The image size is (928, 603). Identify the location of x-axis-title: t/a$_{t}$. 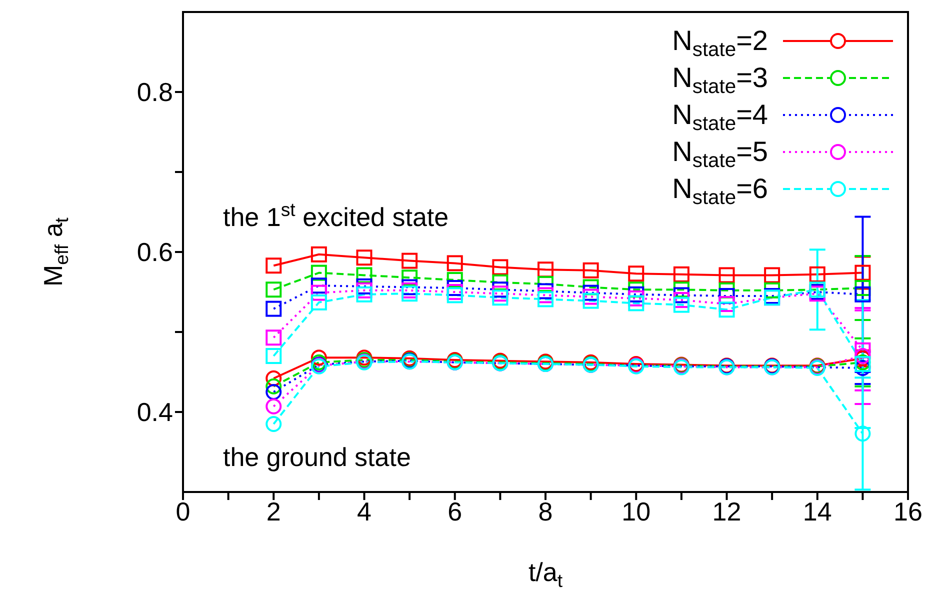
(546, 574).